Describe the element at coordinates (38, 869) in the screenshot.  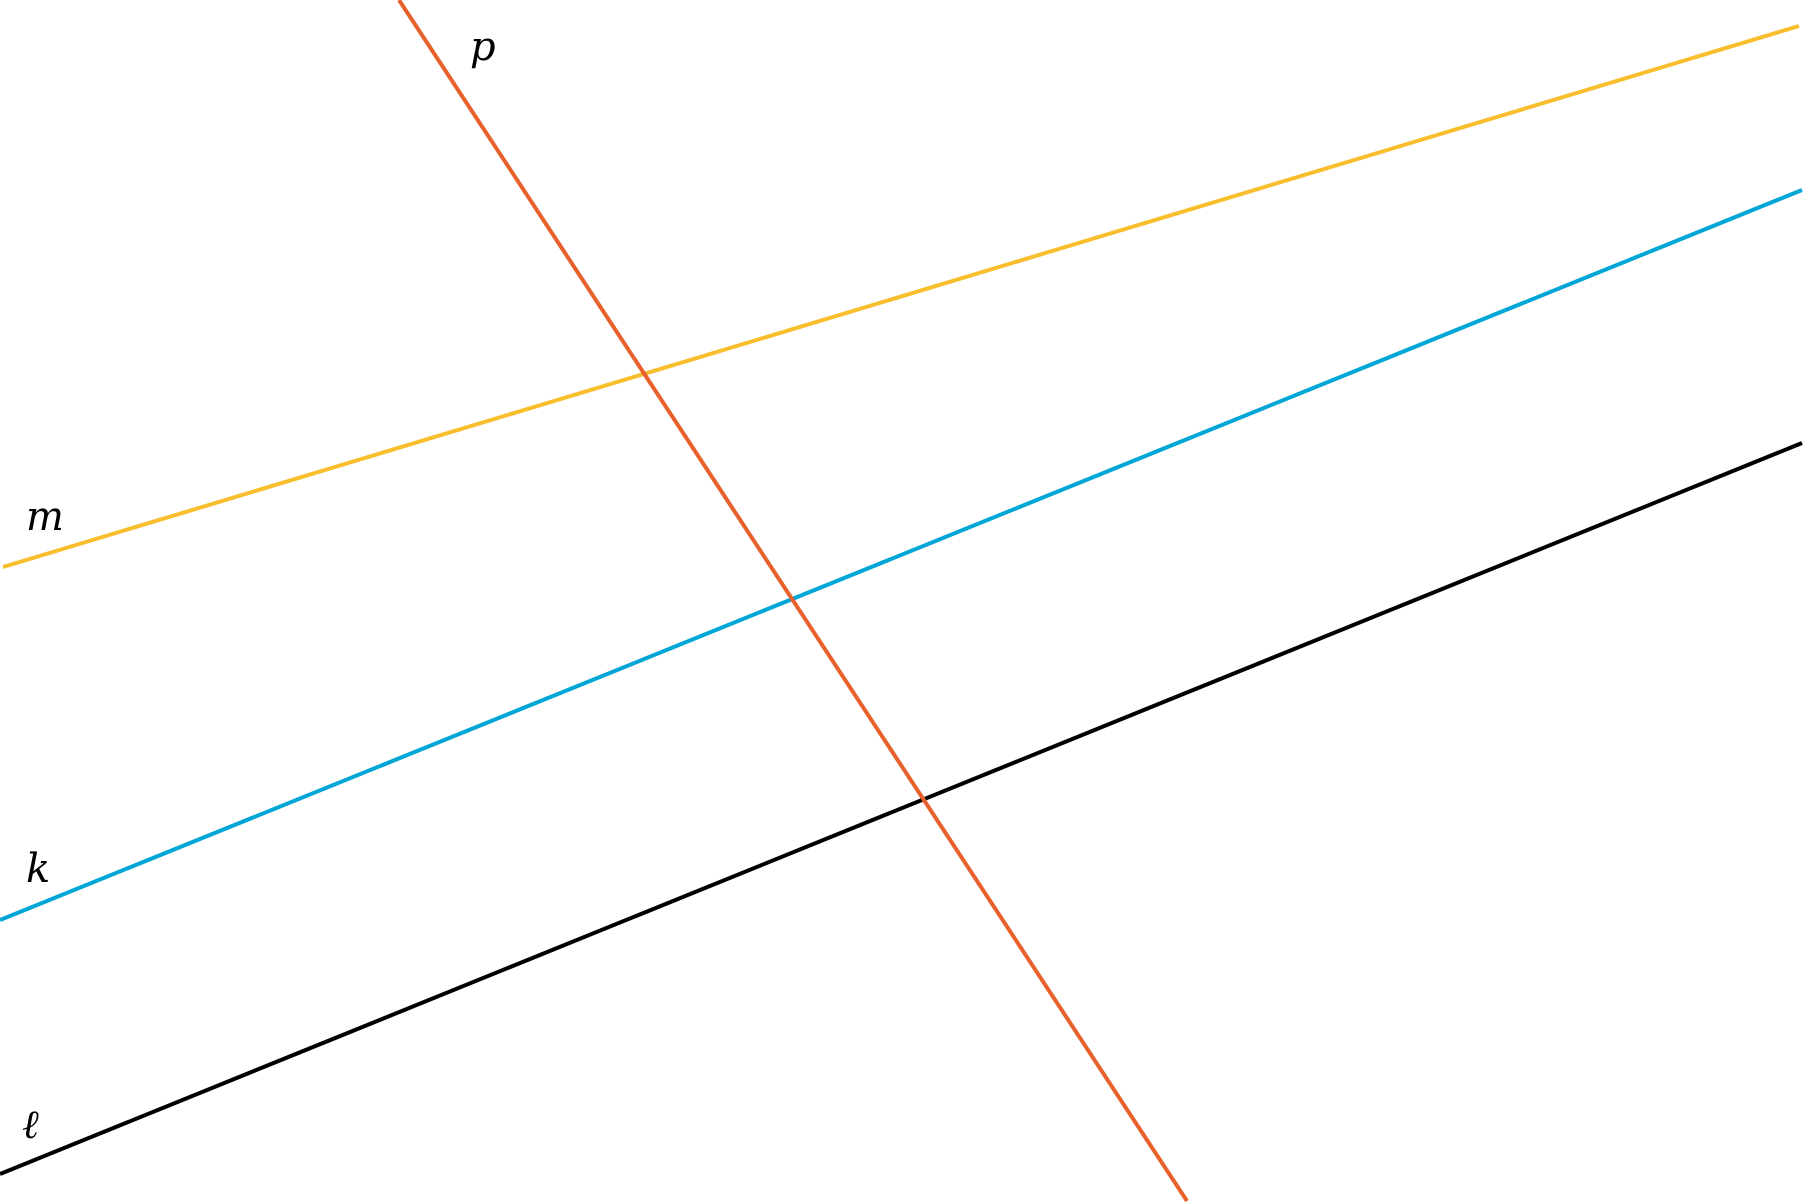
I see `label-k: k` at that location.